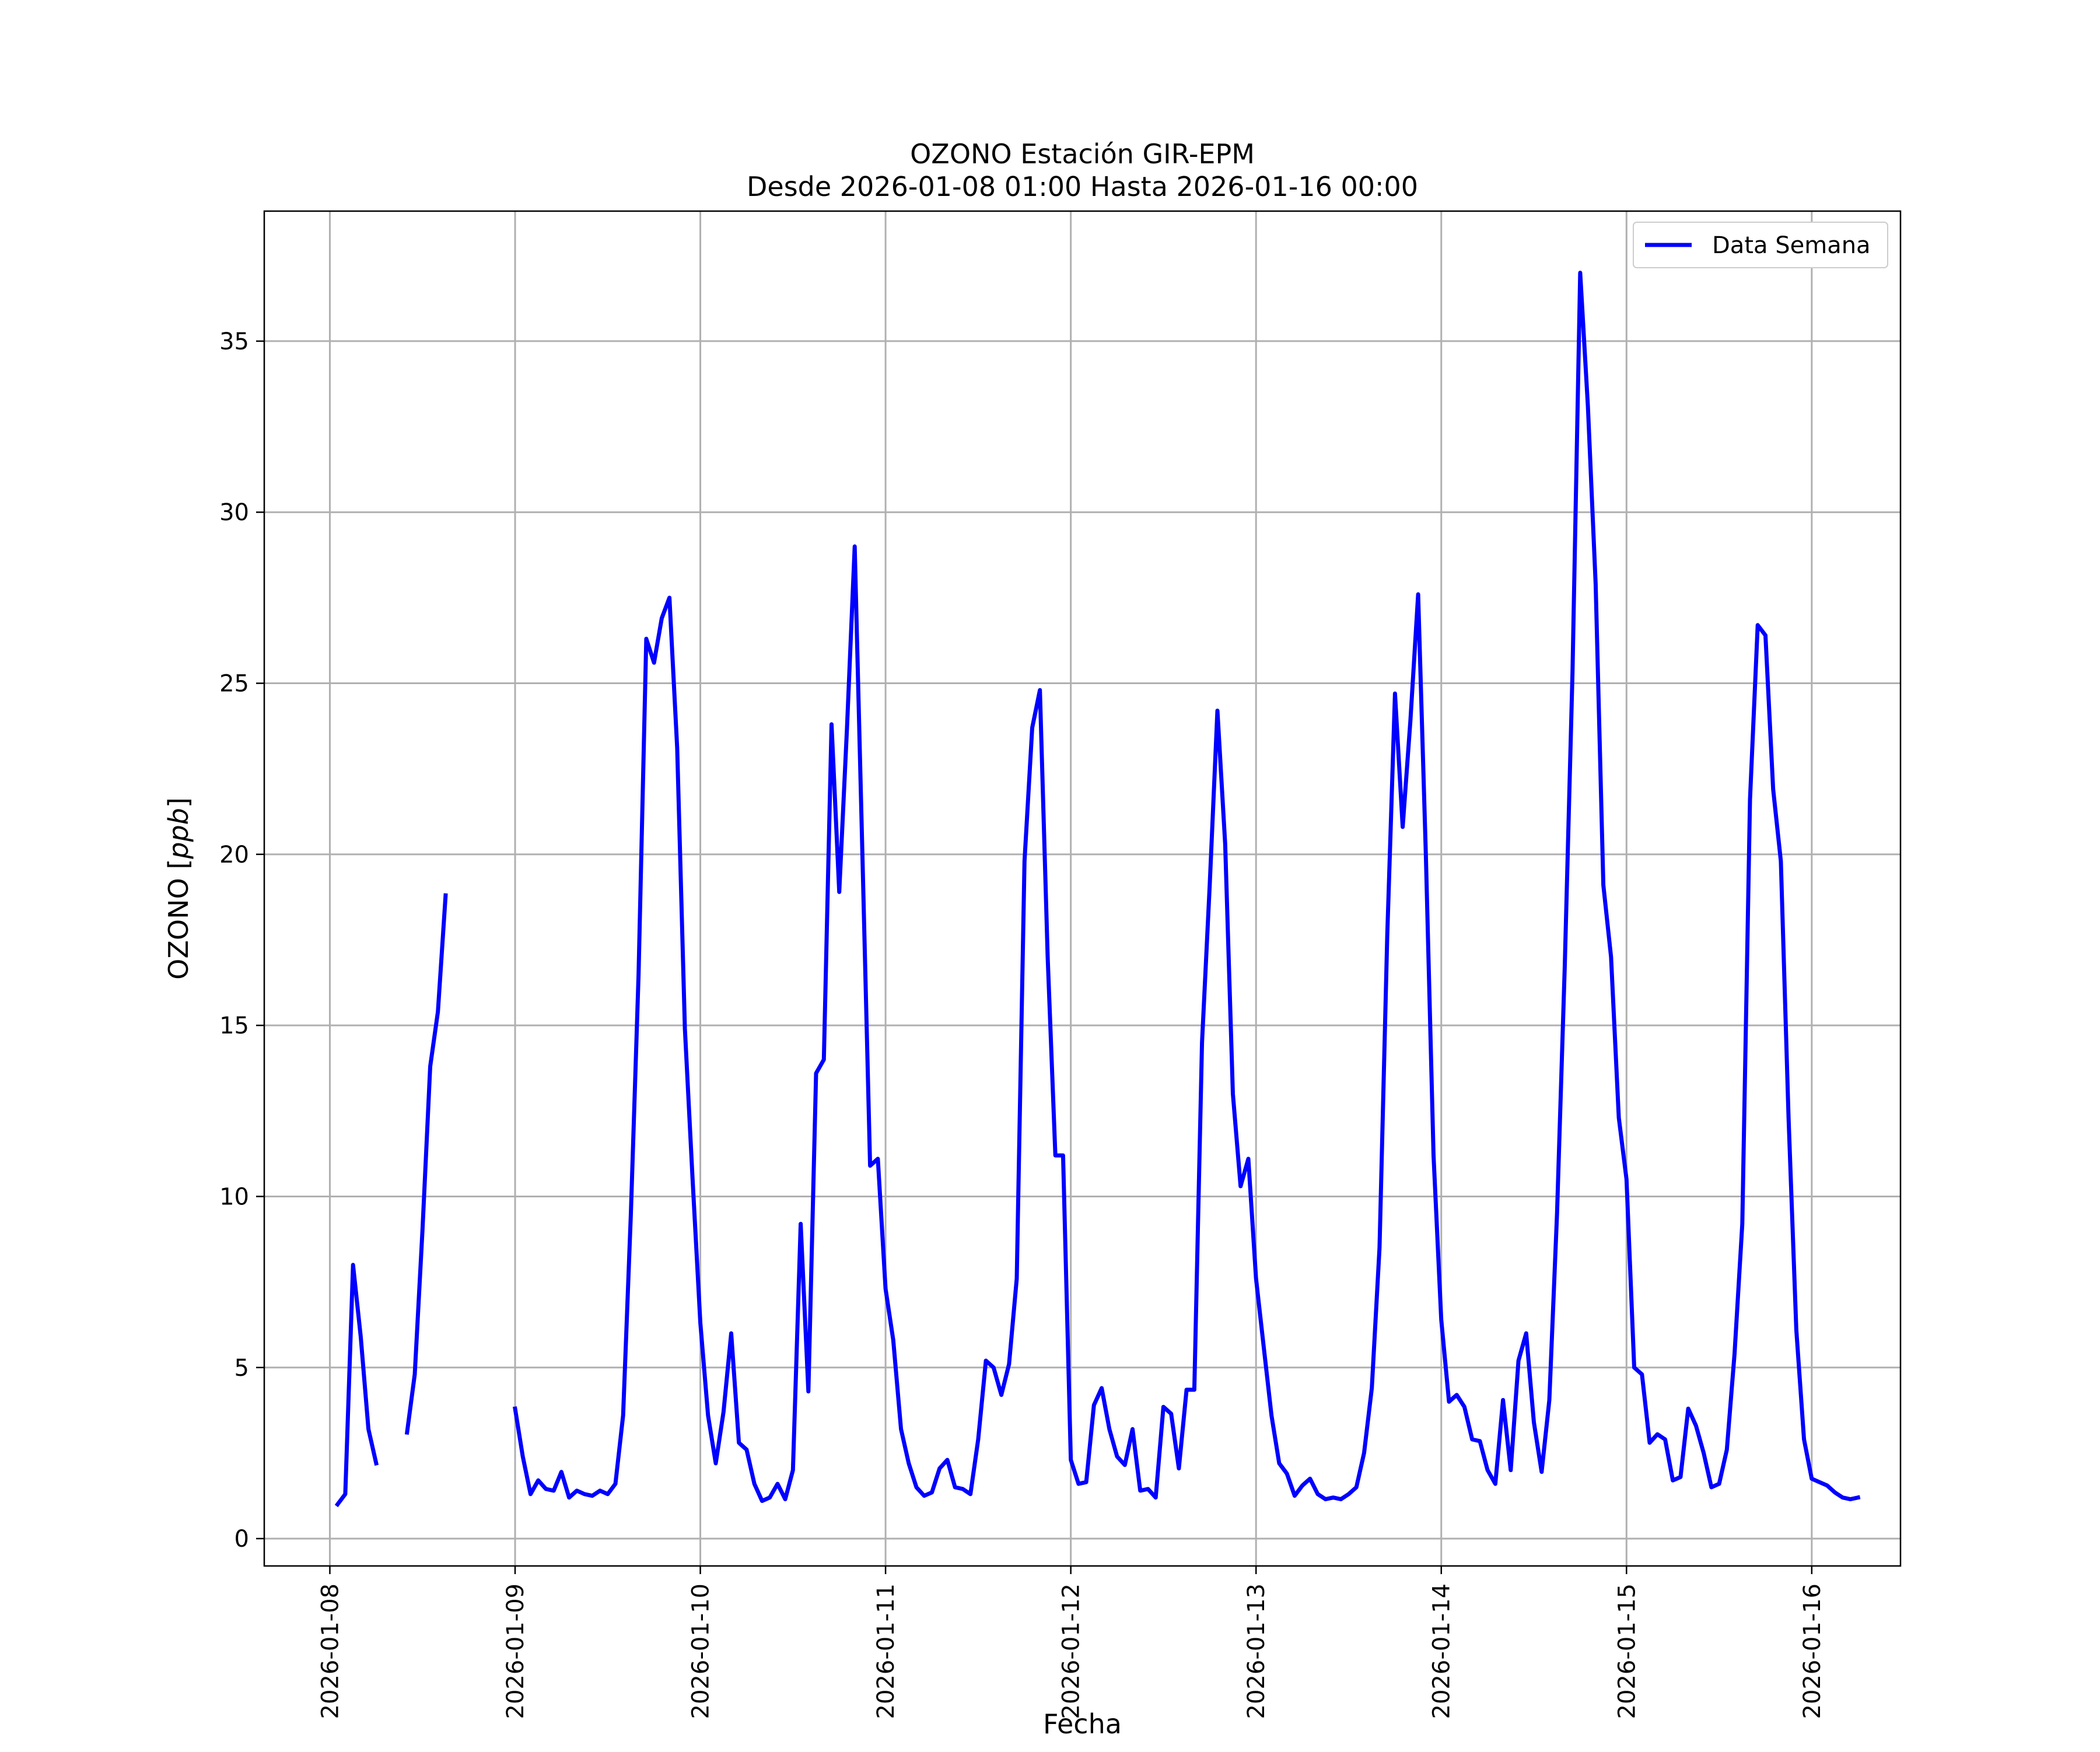  What do you see at coordinates (1082, 1724) in the screenshot?
I see `x-axis-label: Fecha` at bounding box center [1082, 1724].